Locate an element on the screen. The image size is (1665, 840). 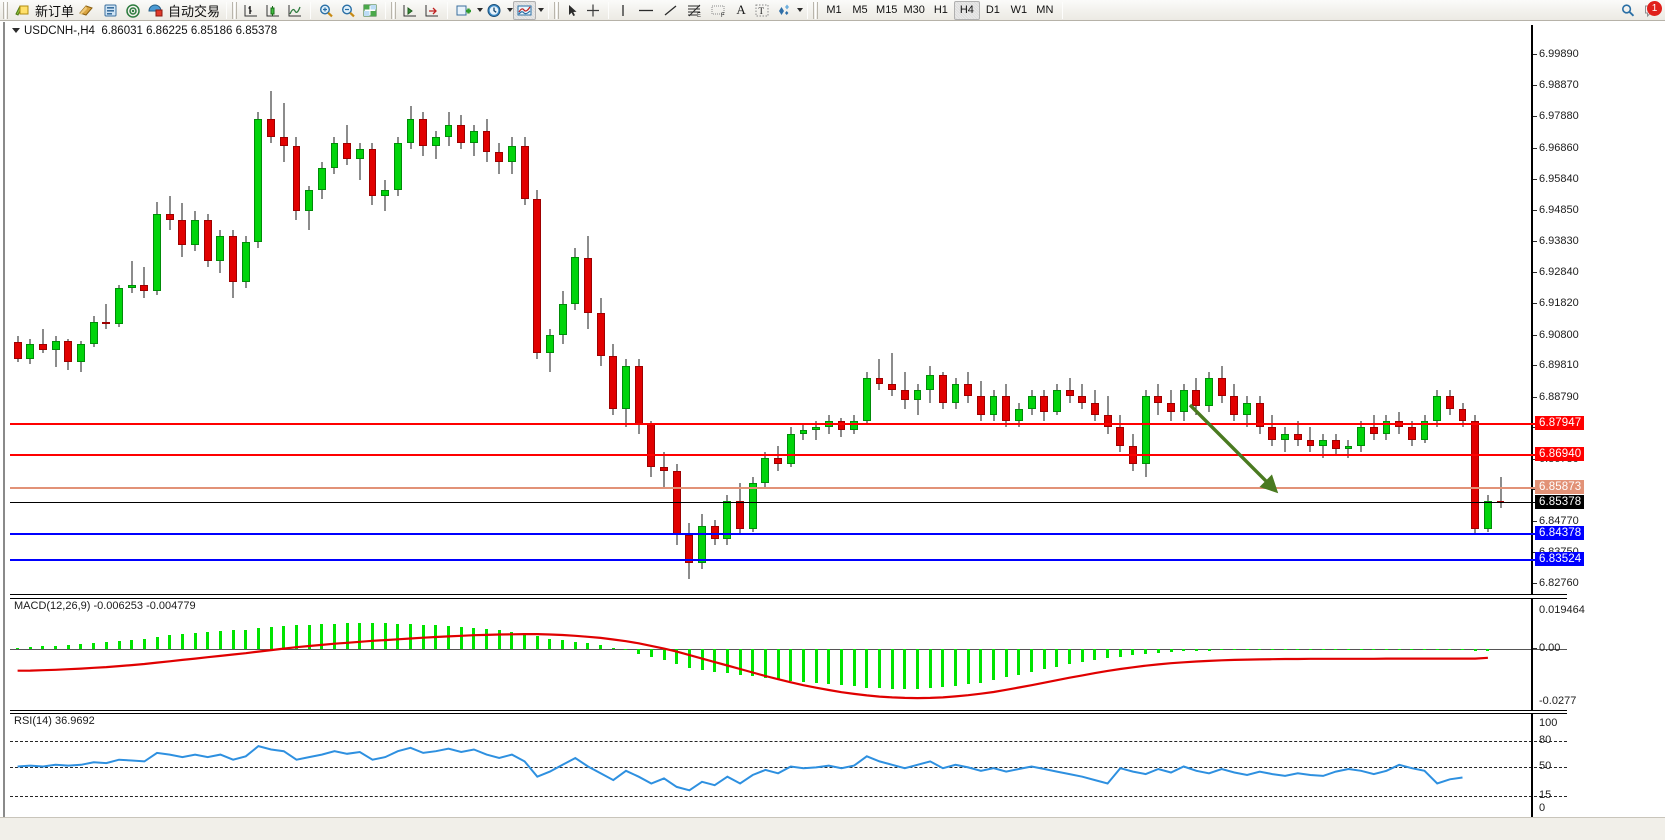
timeframe-m15: M15 is located at coordinates (887, 10).